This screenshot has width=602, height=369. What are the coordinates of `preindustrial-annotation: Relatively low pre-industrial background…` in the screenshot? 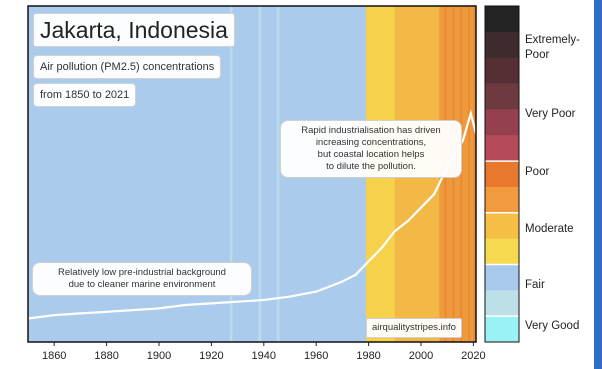 It's located at (142, 279).